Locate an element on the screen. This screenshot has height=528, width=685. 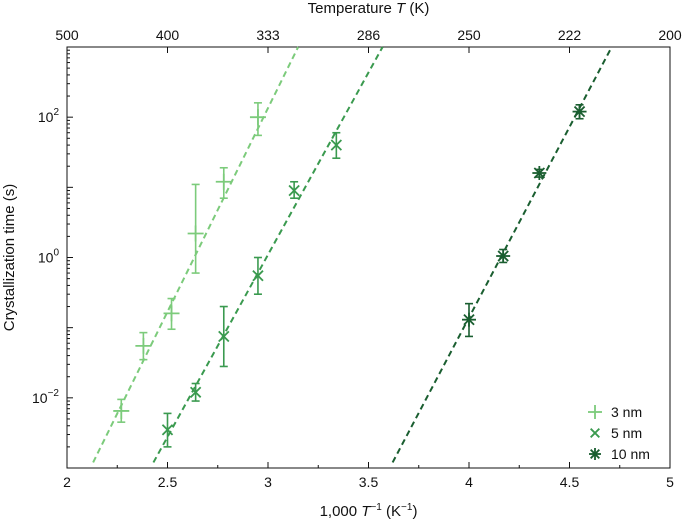
top-tick-label: 400 is located at coordinates (168, 35).